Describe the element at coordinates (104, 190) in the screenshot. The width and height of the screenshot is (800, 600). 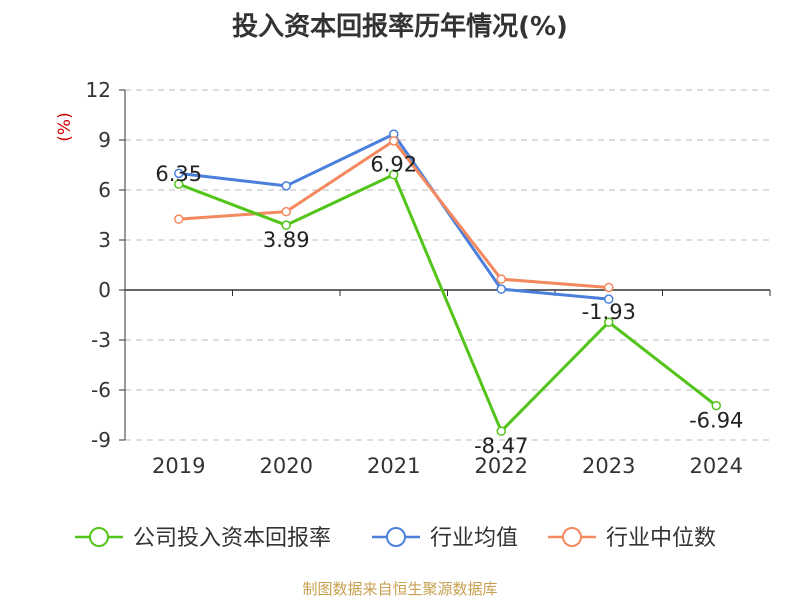
I see `y-tick-label: 6` at that location.